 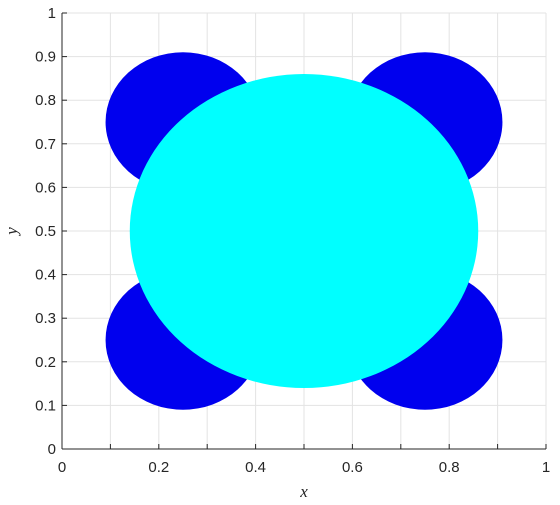 I want to click on x-tick-label-3: 0.6, so click(x=352, y=467).